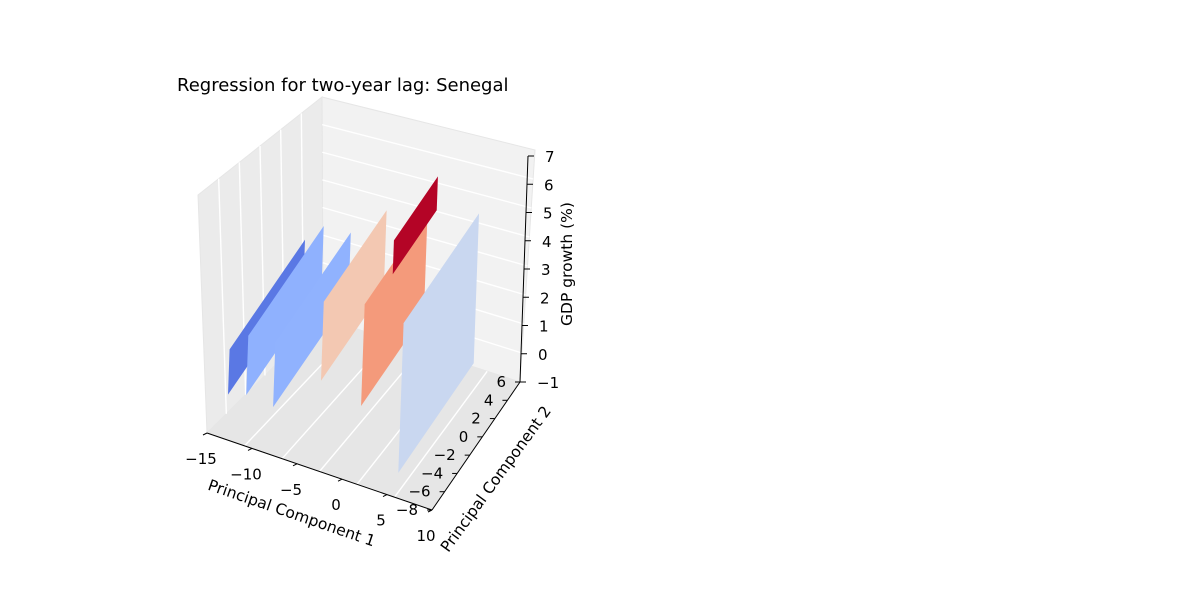 Image resolution: width=1200 pixels, height=600 pixels. I want to click on side-grid-line, so click(222, 296).